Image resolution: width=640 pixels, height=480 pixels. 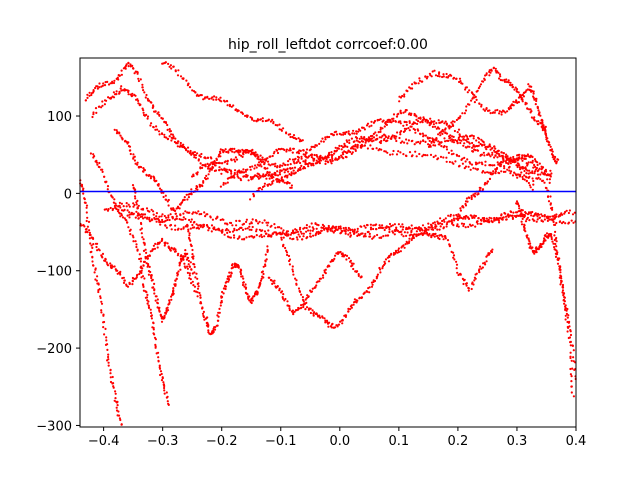 What do you see at coordinates (427, 122) in the screenshot?
I see `scatter-point-2090` at bounding box center [427, 122].